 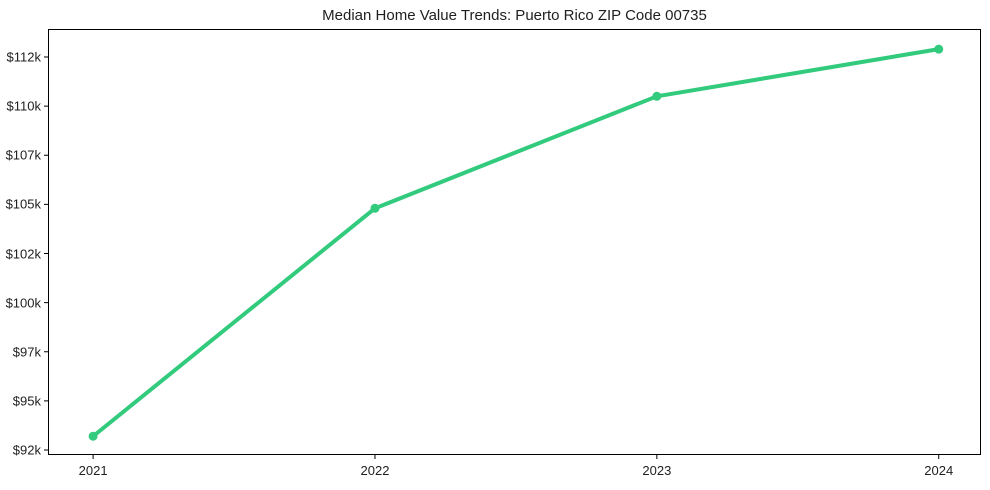 What do you see at coordinates (23, 57) in the screenshot?
I see `y-tick-label: $112k` at bounding box center [23, 57].